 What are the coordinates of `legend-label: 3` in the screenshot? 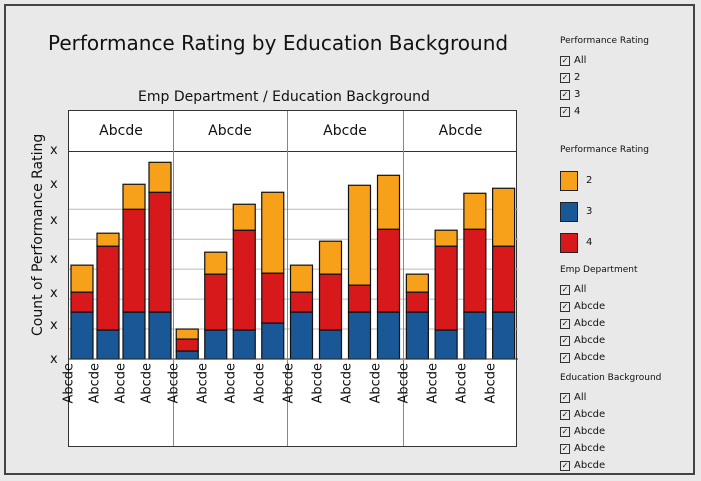 It's located at (589, 211).